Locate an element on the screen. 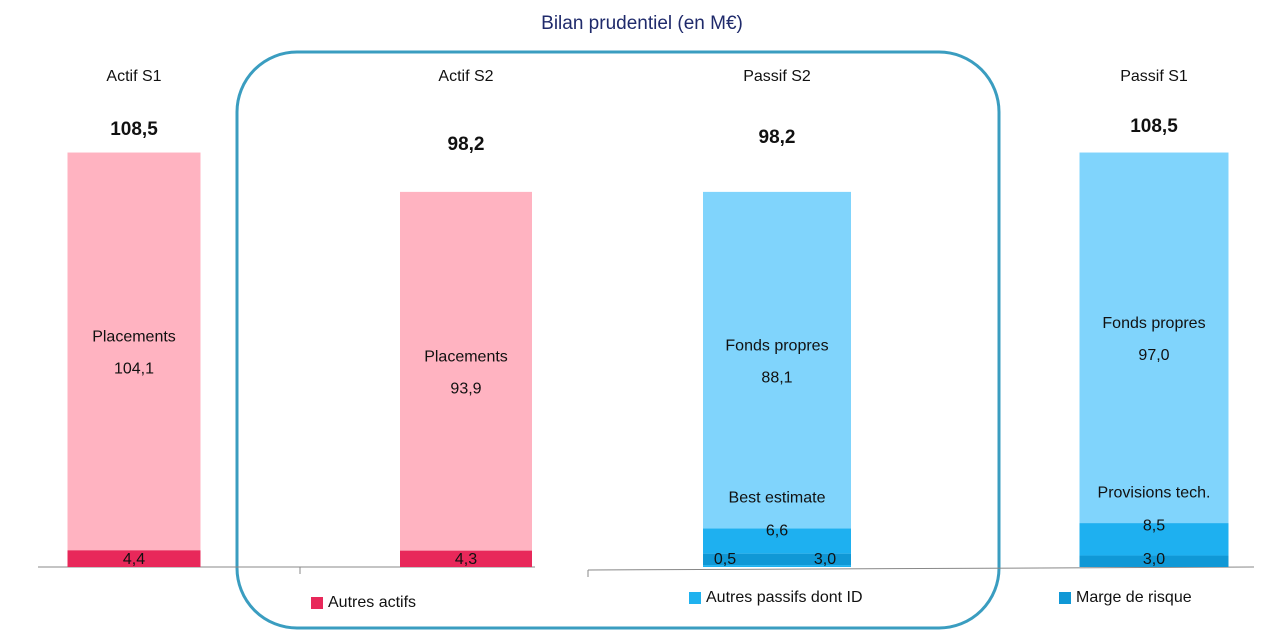  value-label: 6,6 is located at coordinates (777, 531).